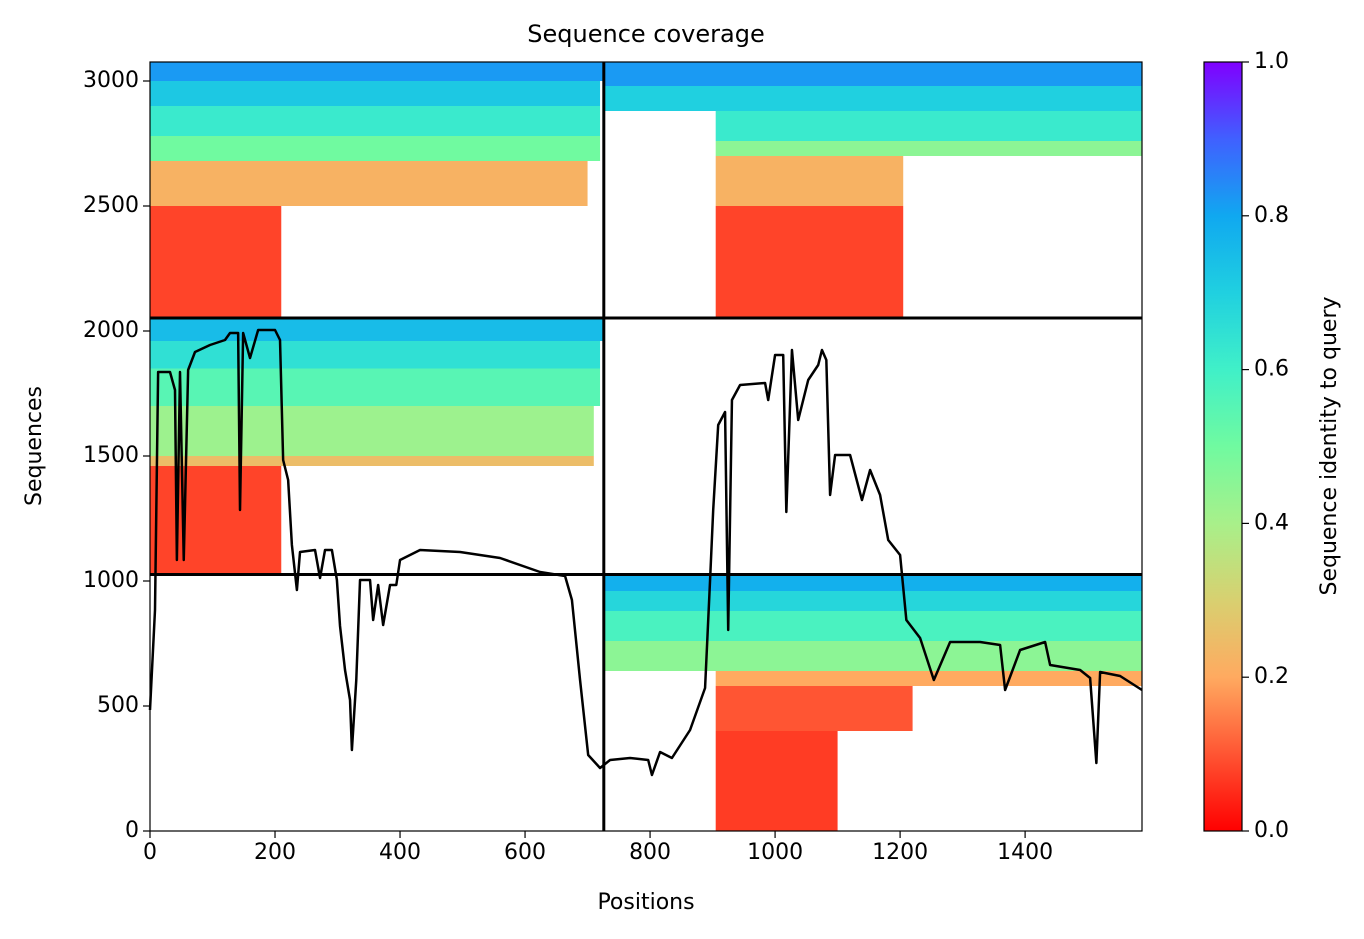  What do you see at coordinates (1223, 446) in the screenshot?
I see `colorbar` at bounding box center [1223, 446].